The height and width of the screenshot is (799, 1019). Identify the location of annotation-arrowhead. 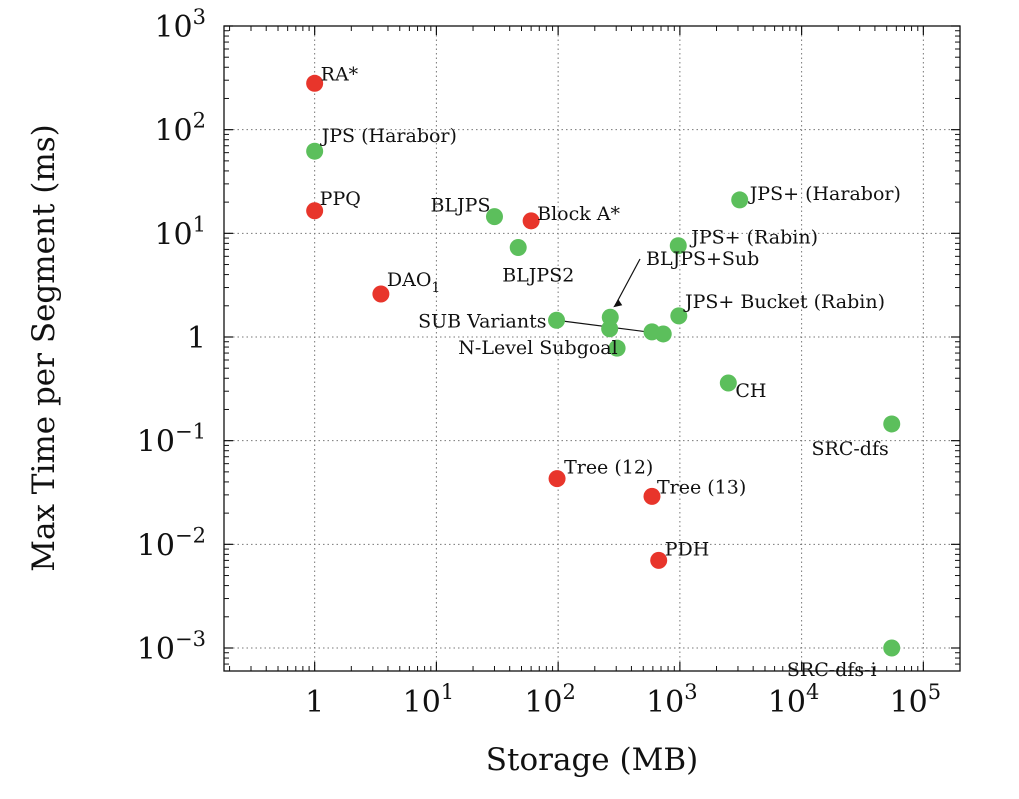
(618, 303).